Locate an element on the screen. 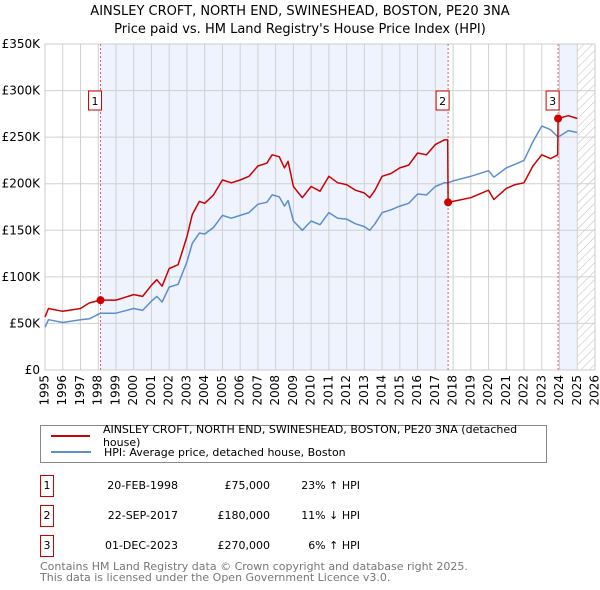  x-tick-label: 2003 is located at coordinates (186, 390).